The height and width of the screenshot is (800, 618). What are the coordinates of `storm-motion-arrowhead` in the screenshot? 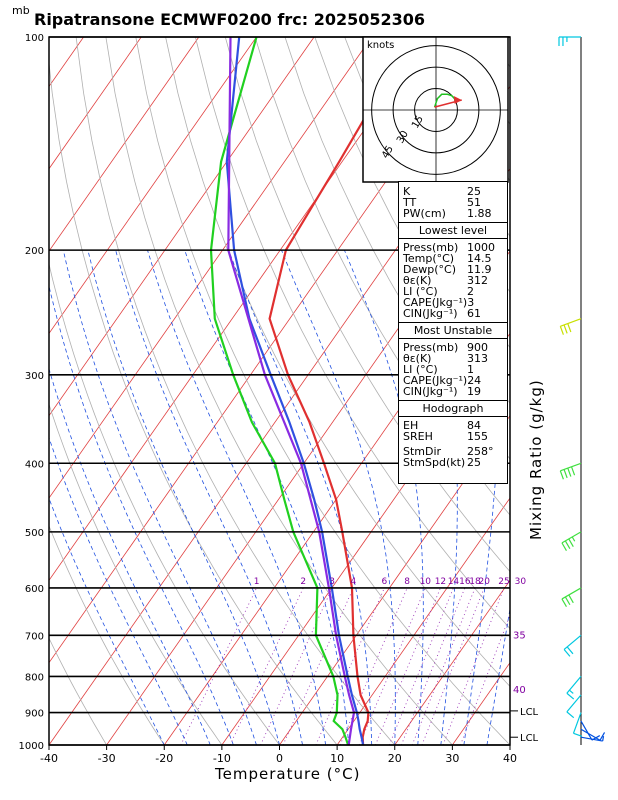 It's located at (457, 99).